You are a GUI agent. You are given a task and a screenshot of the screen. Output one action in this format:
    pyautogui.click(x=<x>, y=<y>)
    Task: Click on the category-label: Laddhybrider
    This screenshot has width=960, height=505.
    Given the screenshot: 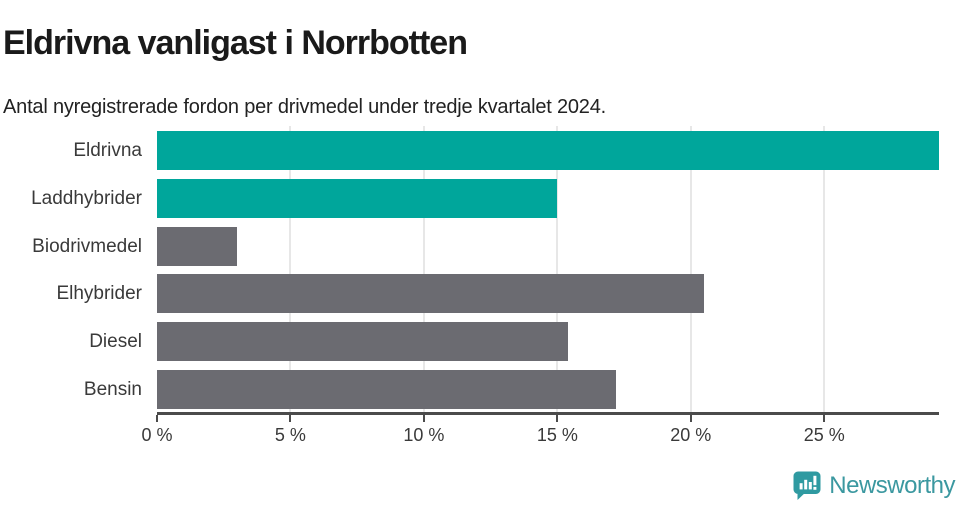 What is the action you would take?
    pyautogui.click(x=86, y=198)
    